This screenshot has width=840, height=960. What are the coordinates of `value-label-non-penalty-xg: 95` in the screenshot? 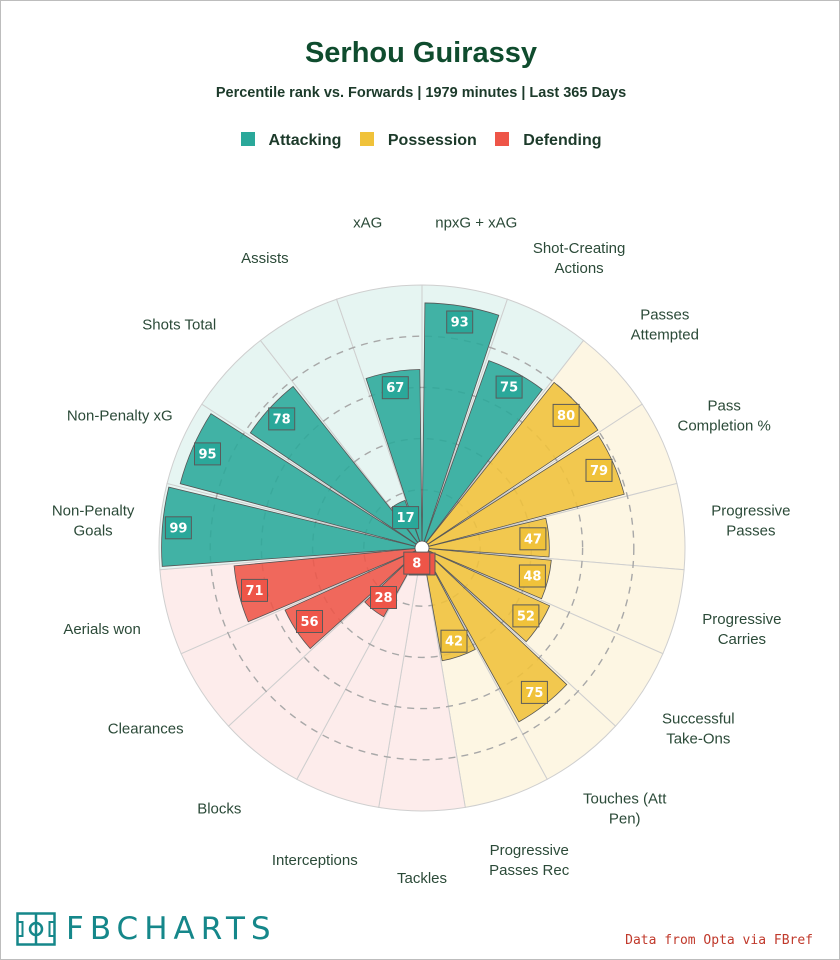 It's located at (207, 454).